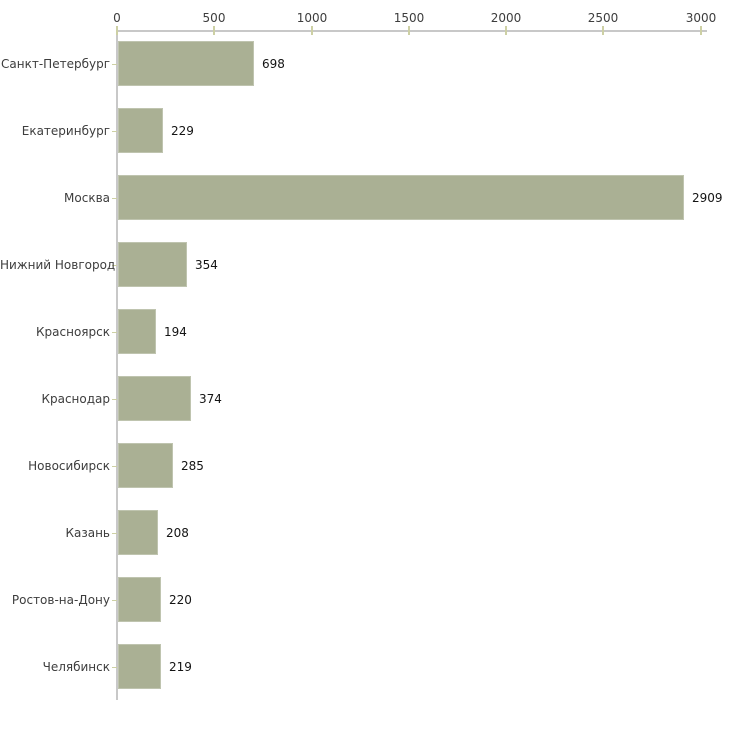 This screenshot has width=730, height=730. I want to click on x-tick-label: 3000, so click(701, 18).